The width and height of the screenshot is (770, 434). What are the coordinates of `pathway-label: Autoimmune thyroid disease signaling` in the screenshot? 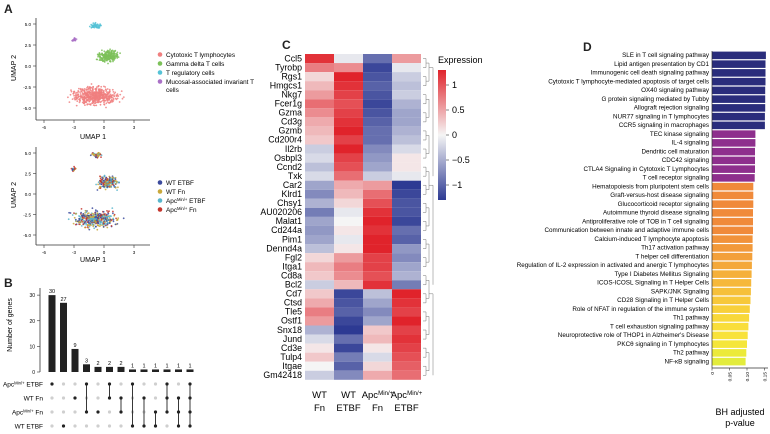 It's located at (656, 213).